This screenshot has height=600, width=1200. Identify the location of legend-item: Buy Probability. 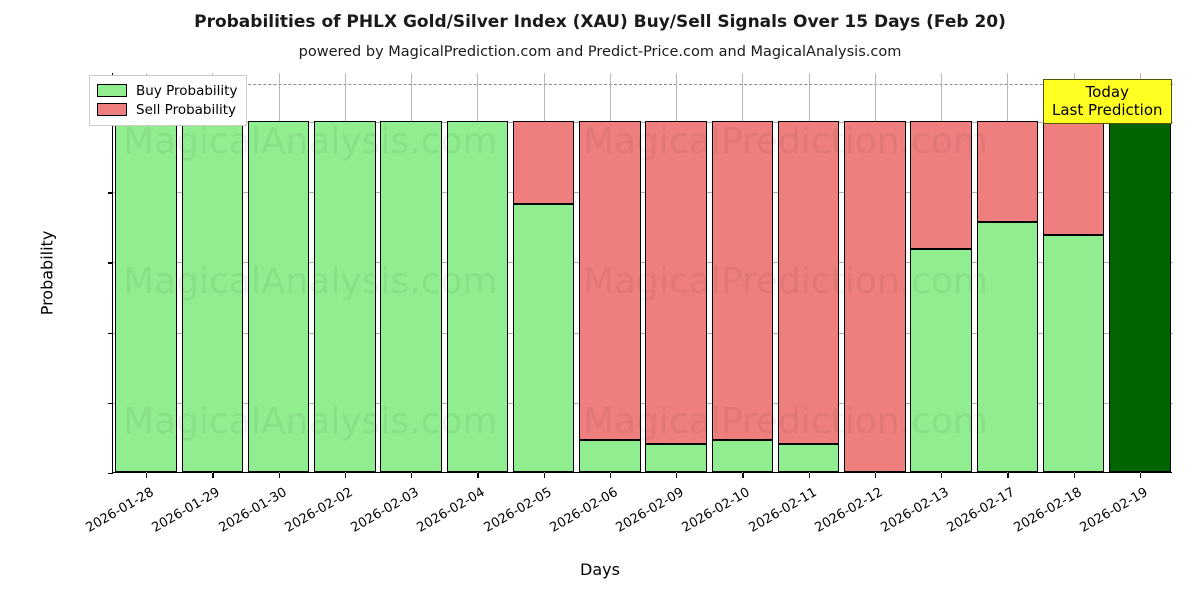
(167, 90).